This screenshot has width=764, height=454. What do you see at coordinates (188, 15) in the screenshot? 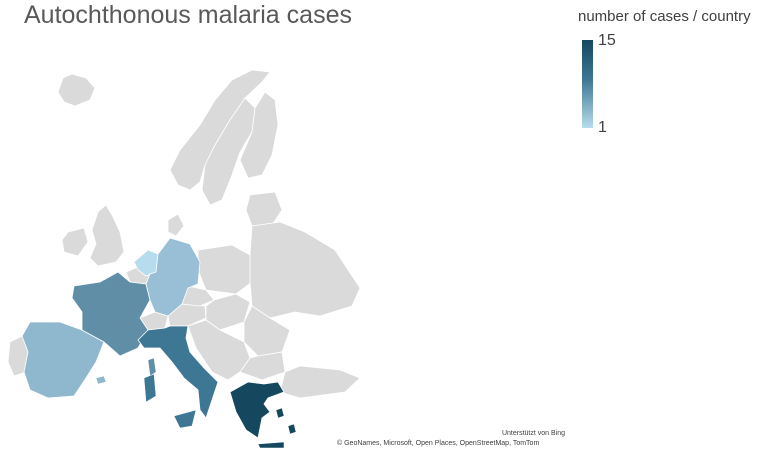
I see `map-title: Autochthonous malaria cases` at bounding box center [188, 15].